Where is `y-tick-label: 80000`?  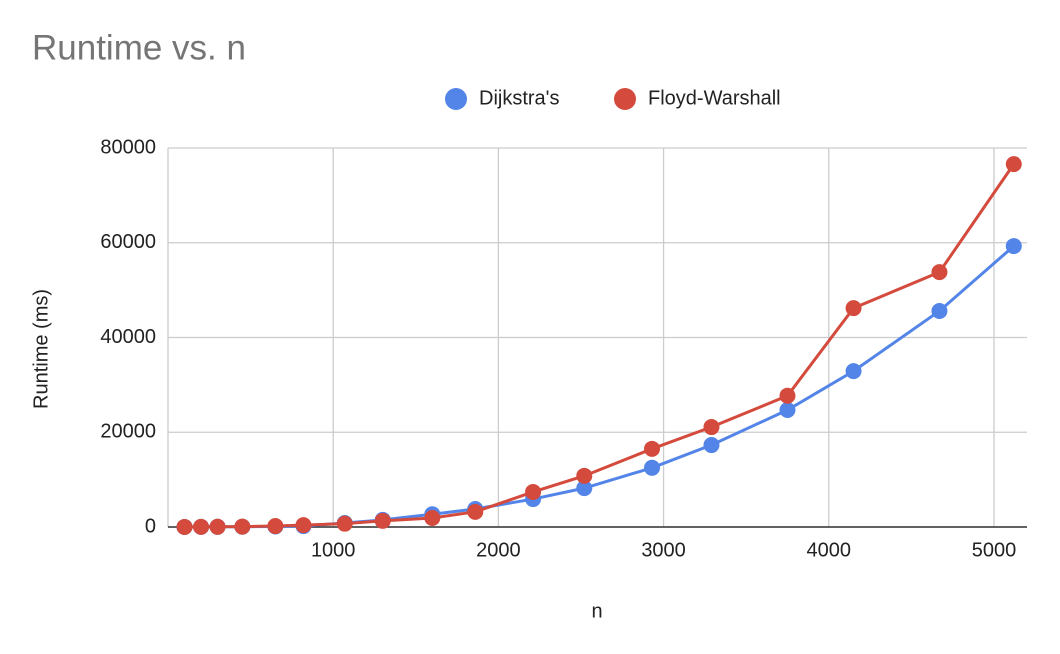 y-tick-label: 80000 is located at coordinates (128, 147).